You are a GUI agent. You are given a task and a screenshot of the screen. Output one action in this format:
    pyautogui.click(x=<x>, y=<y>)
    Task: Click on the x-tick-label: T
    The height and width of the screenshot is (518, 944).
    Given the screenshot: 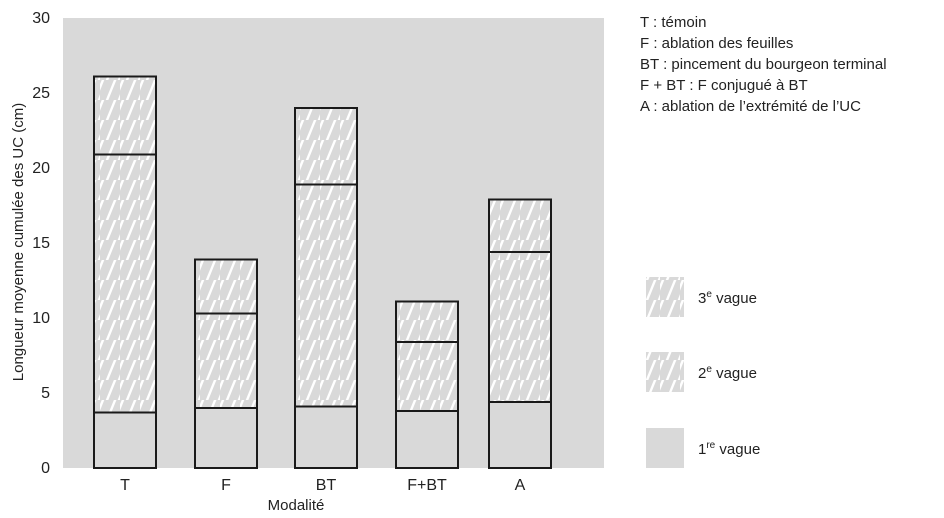 What is the action you would take?
    pyautogui.click(x=125, y=485)
    